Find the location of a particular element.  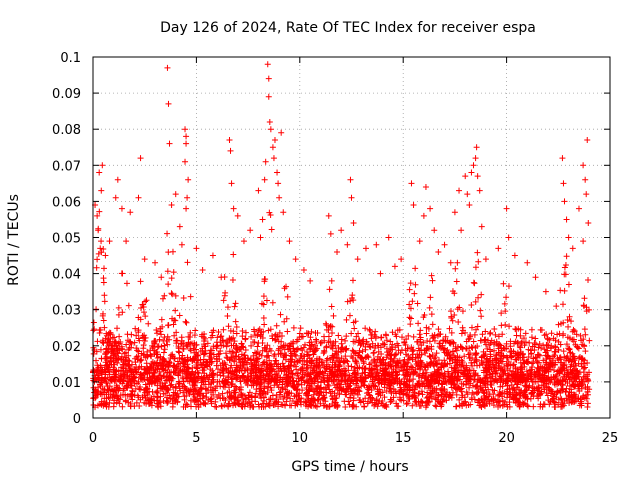

y-tick-label: 0.07 is located at coordinates (66, 166).